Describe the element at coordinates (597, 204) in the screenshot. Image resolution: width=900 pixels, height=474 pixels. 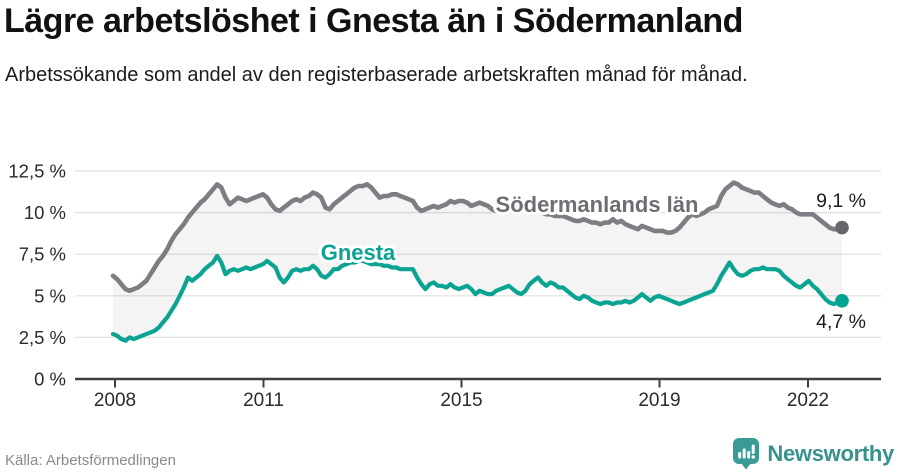
I see `series-label-sodermanland: Södermanlands län` at that location.